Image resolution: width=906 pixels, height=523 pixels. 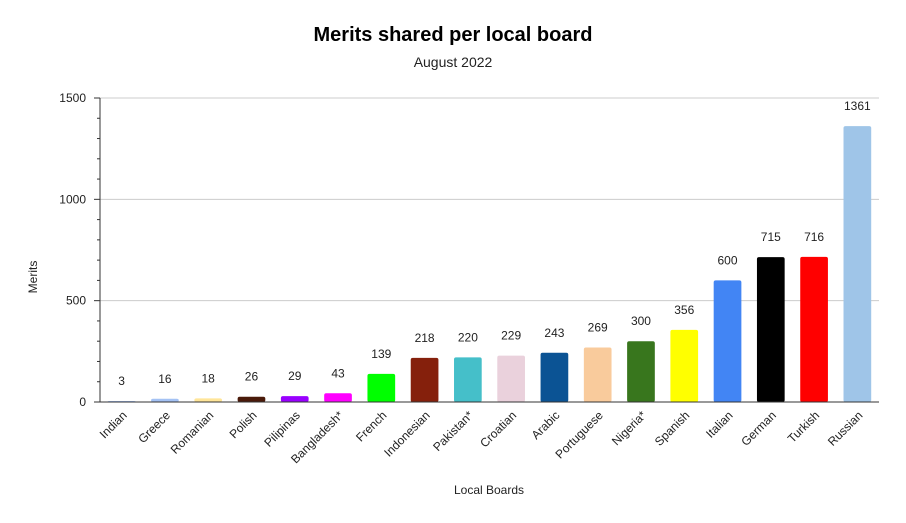 What do you see at coordinates (489, 490) in the screenshot?
I see `x-axis-label: Local Boards` at bounding box center [489, 490].